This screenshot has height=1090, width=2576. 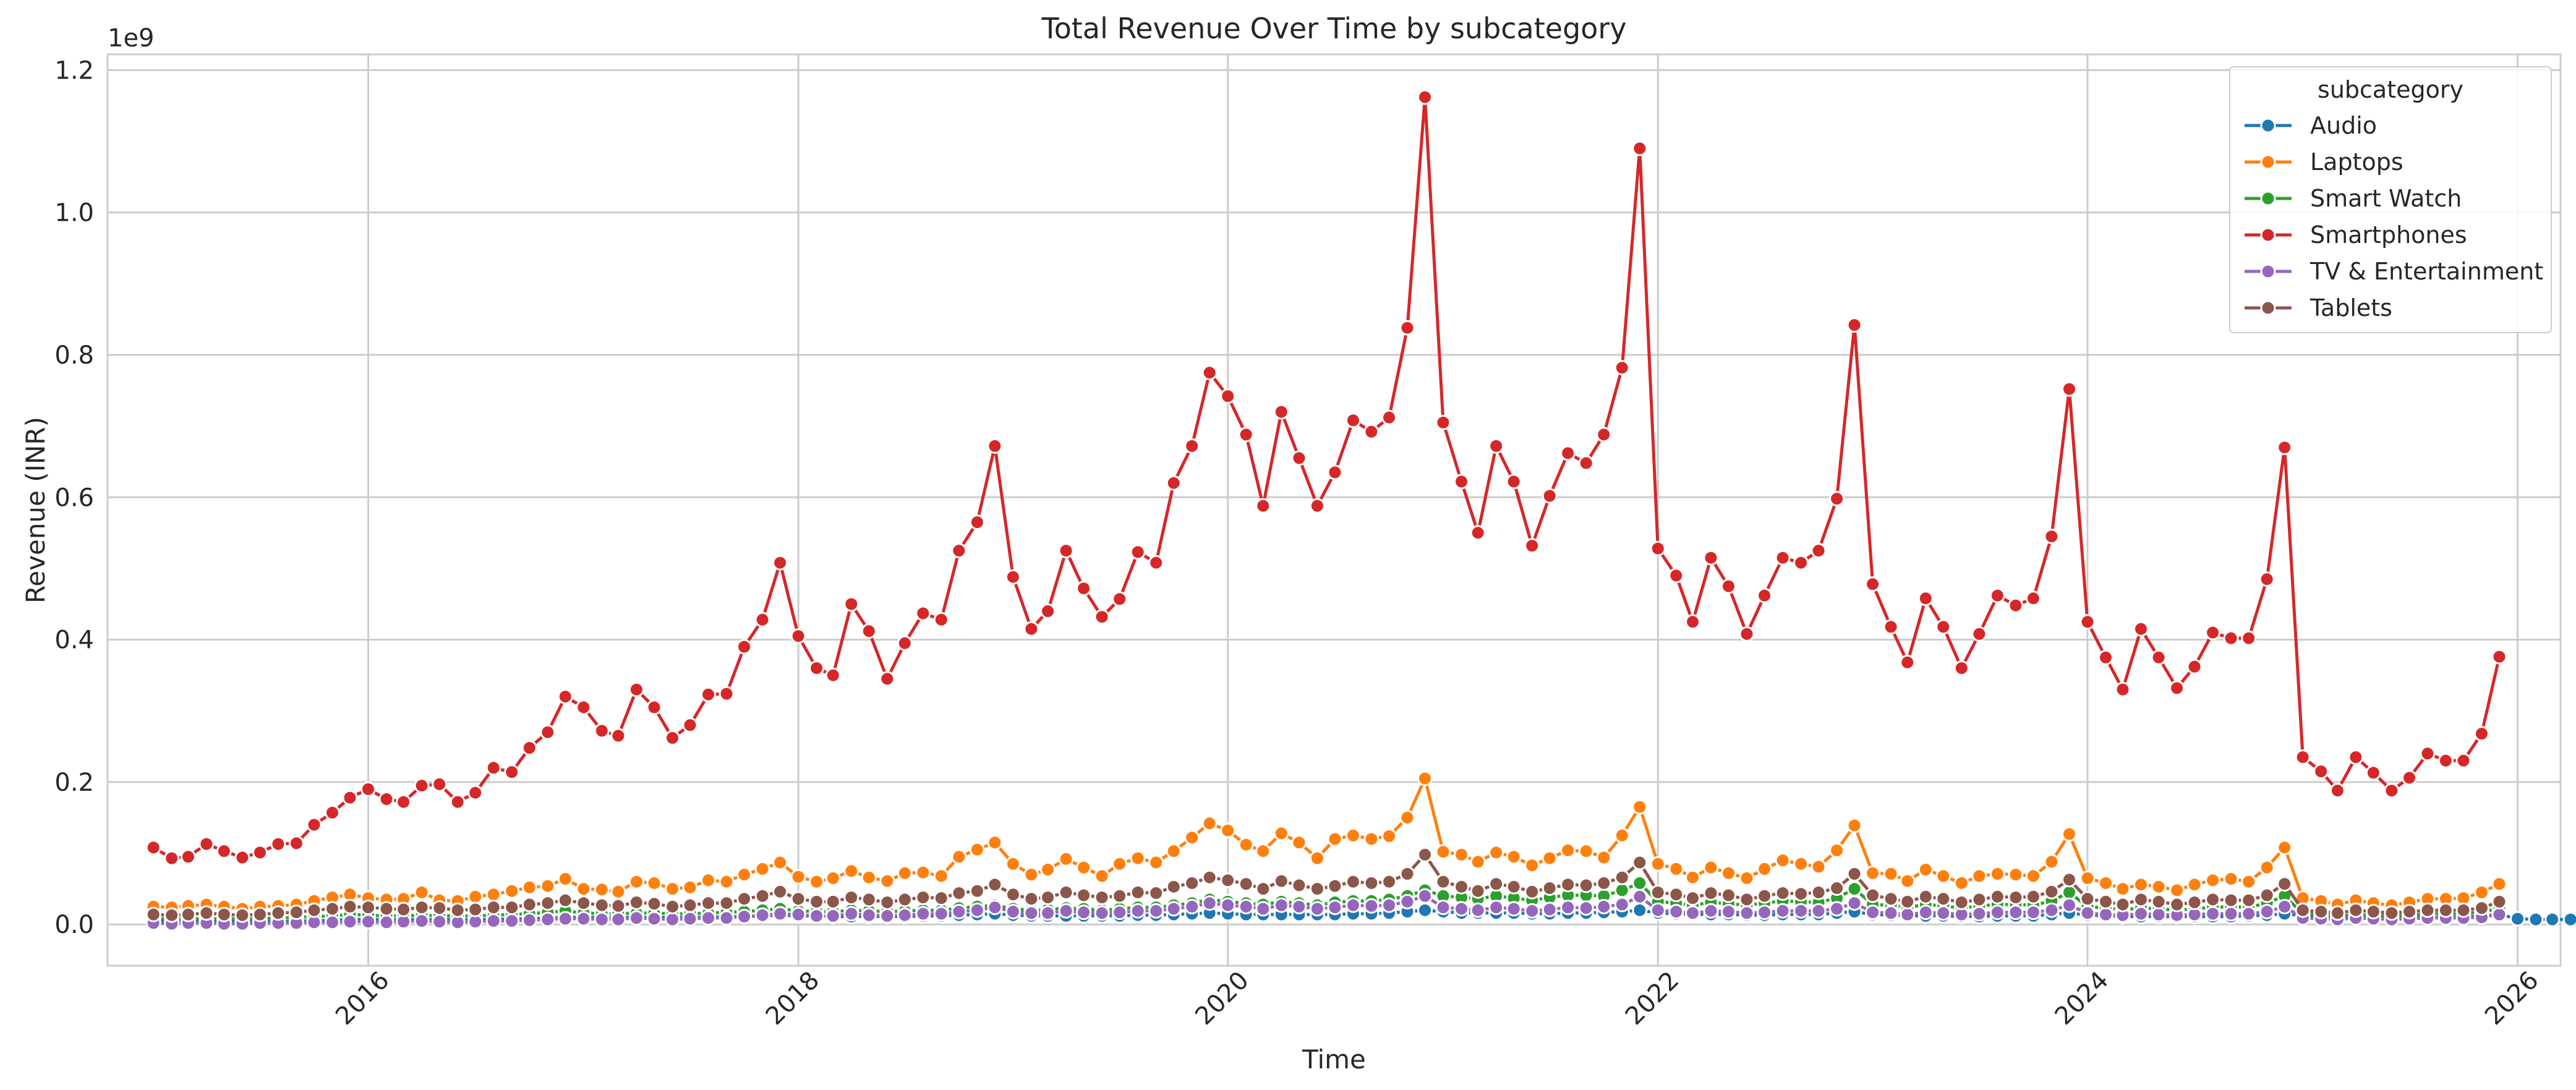 I want to click on legend-item: Laptops, so click(x=2324, y=162).